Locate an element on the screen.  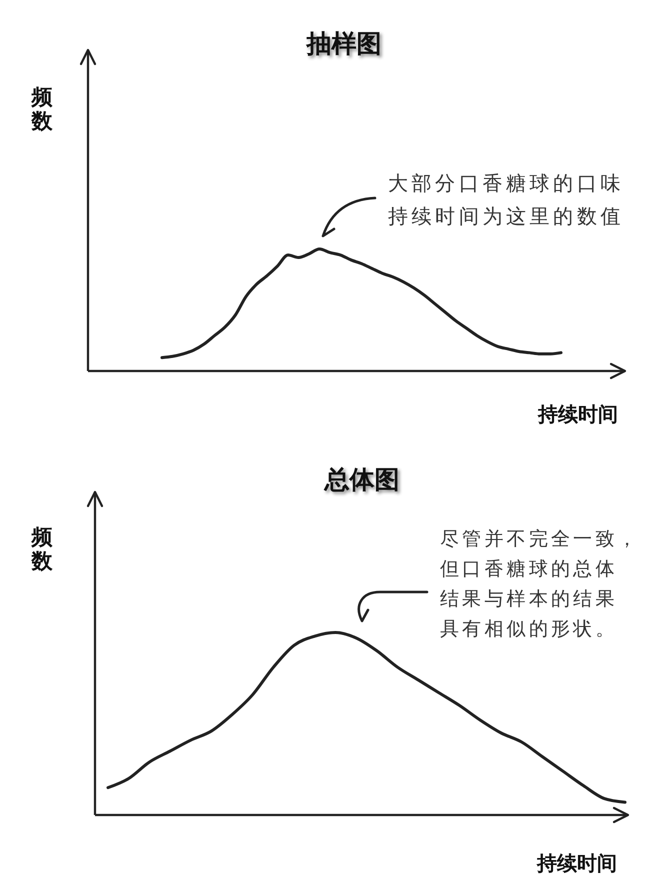
chart-title: 抽样图 is located at coordinates (344, 43).